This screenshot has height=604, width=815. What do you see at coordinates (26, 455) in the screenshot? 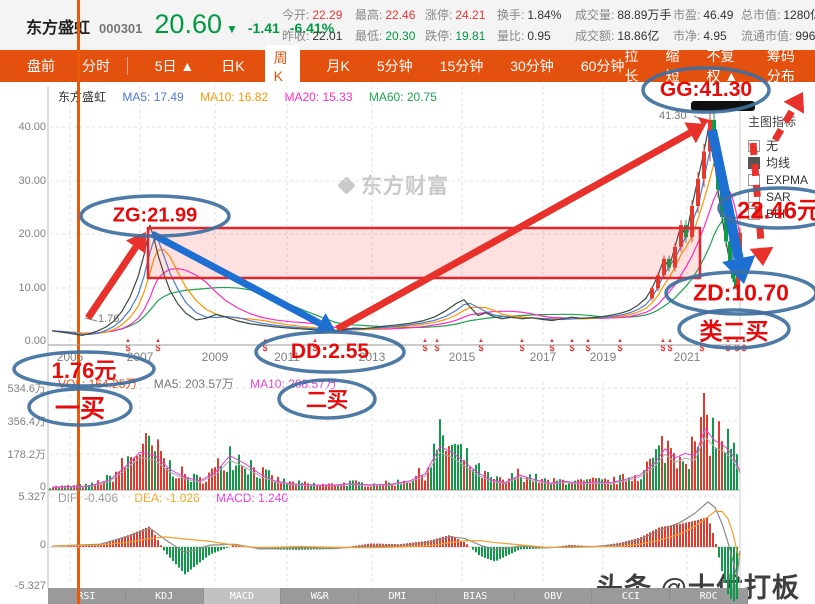
I see `volume-axis-label: 178.2万` at bounding box center [26, 455].